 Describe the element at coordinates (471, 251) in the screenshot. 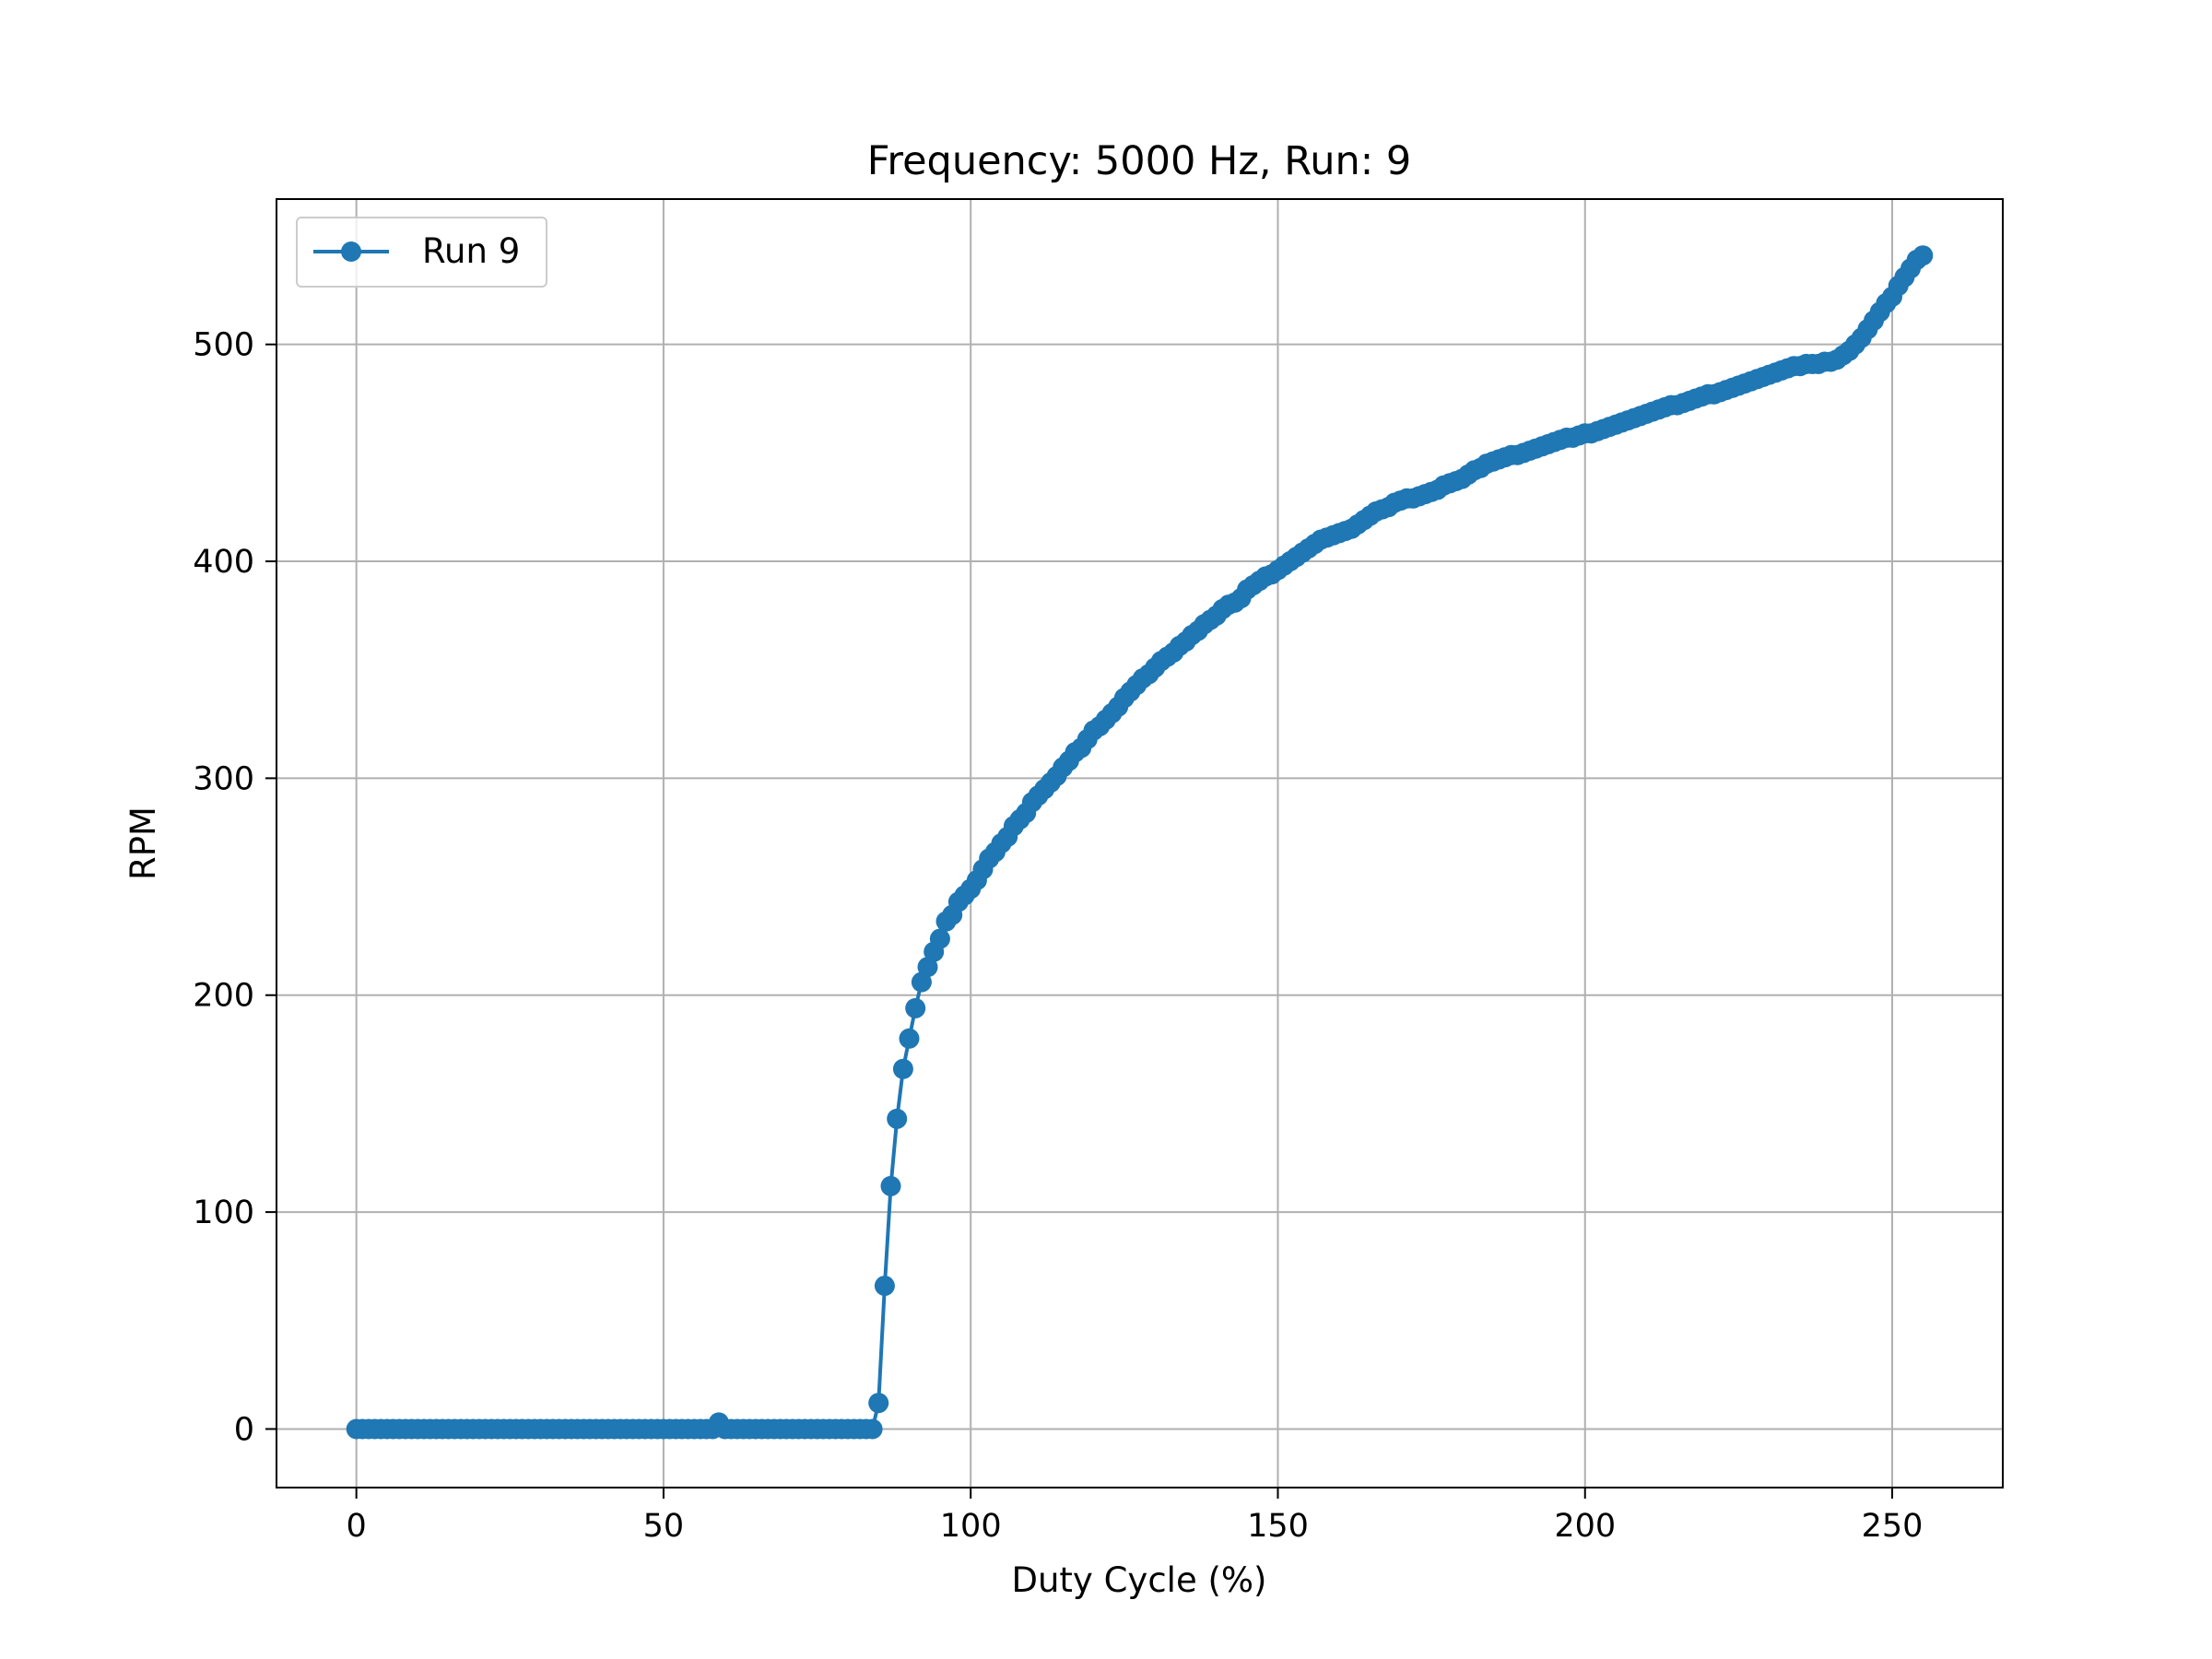

I see `legend-label-run-9: Run 9` at that location.